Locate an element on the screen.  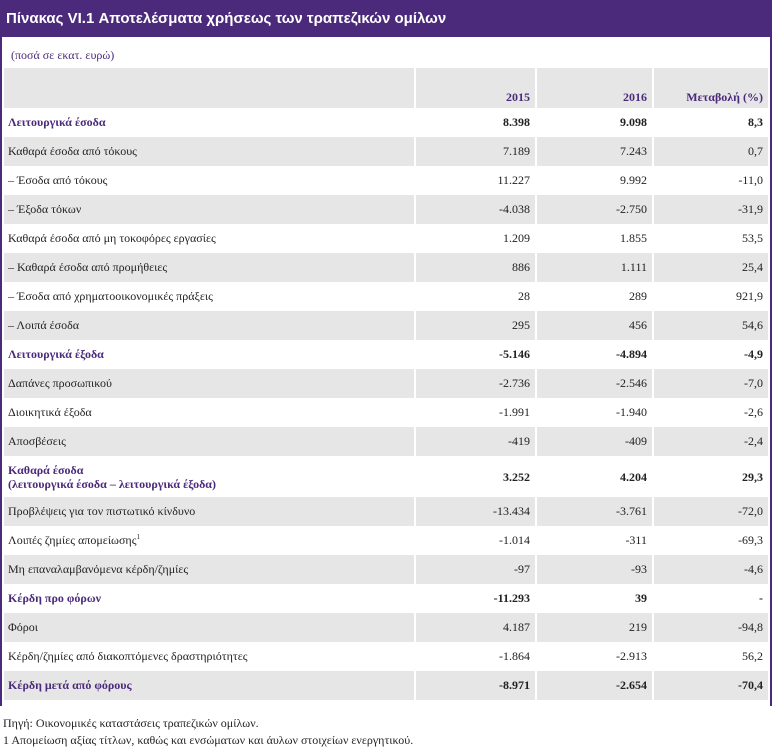
table-row: Δαπάνες προσωπικού -2.736 -2.546 -7,0 is located at coordinates (386, 383).